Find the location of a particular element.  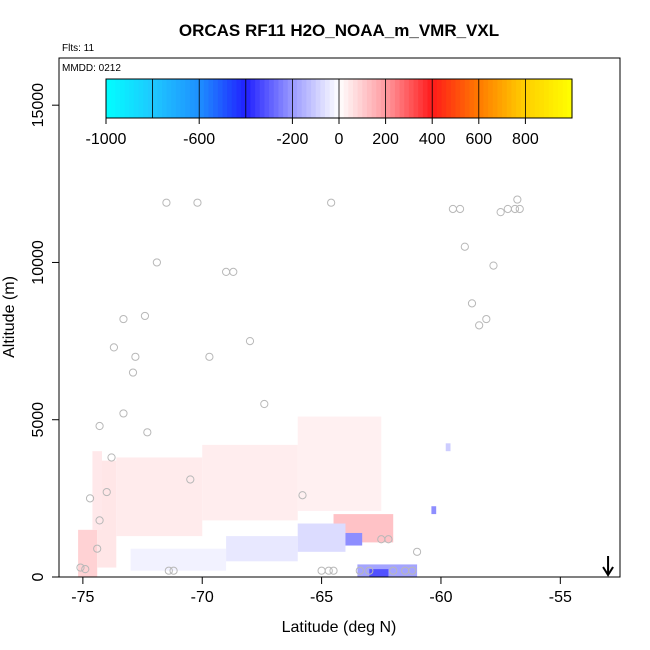

flights-label: Flts: 11 is located at coordinates (78, 48).